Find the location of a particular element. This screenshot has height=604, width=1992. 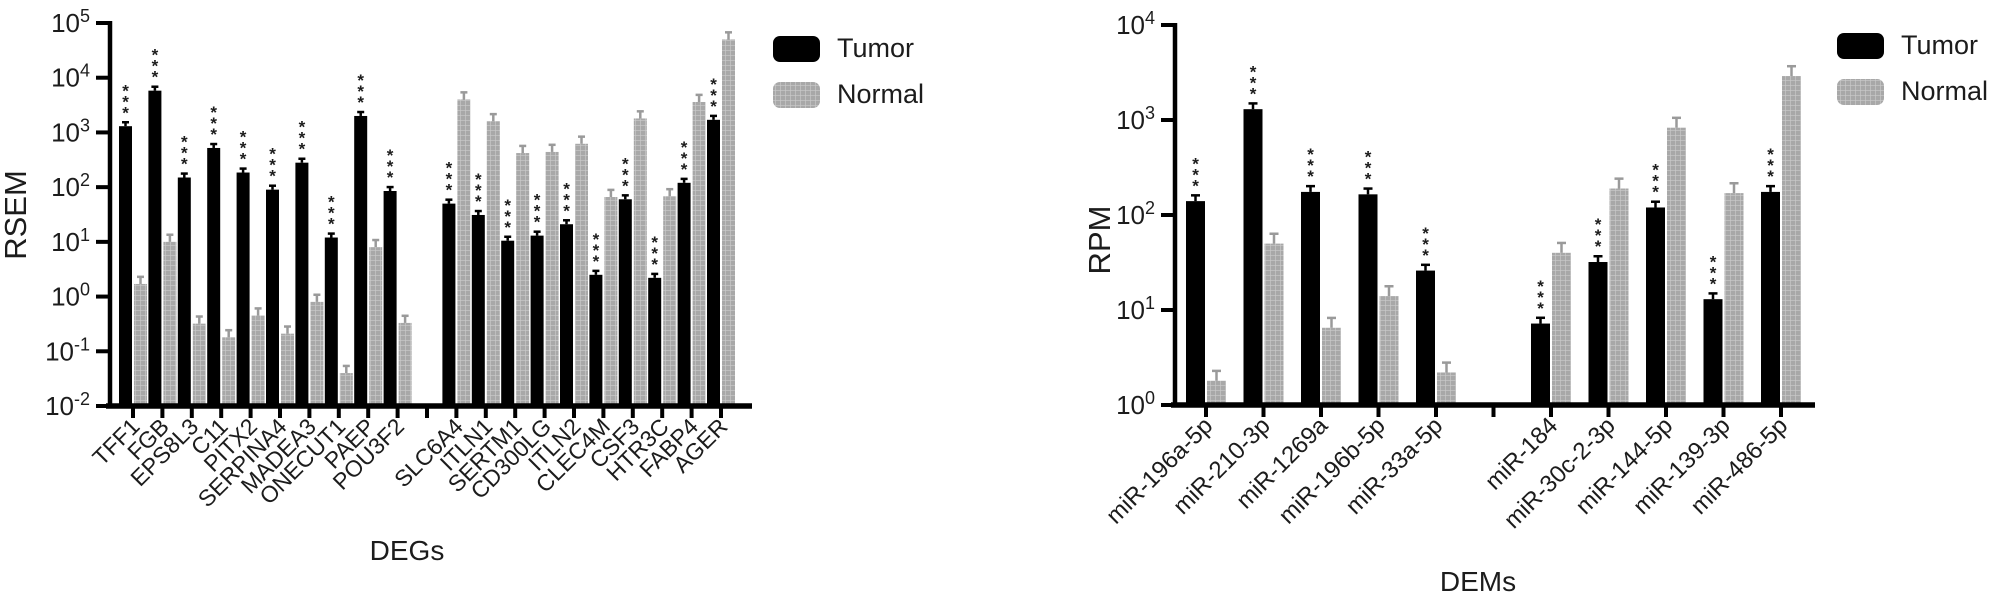

significance-asterisk-miR-144-5p-1: * is located at coordinates (1655, 181).